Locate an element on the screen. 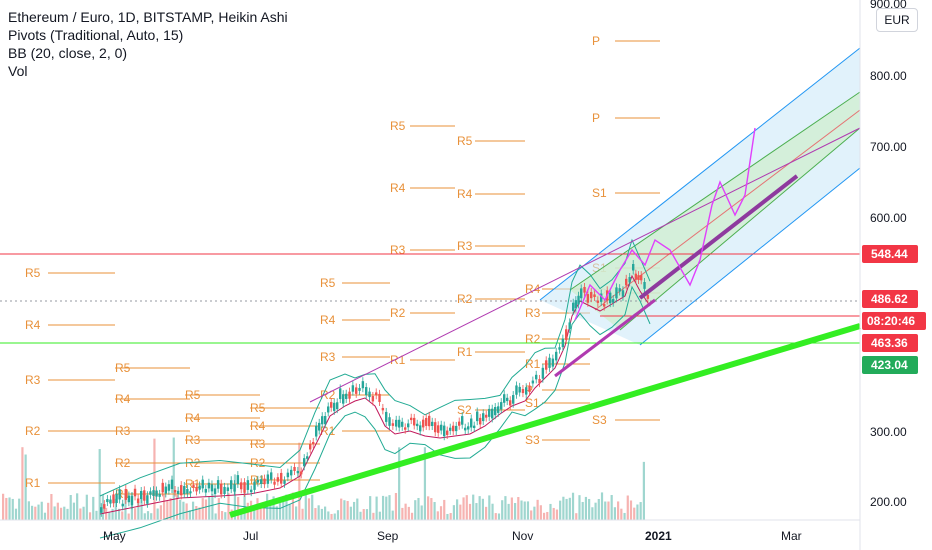 This screenshot has width=932, height=550. pivot-label: R2 is located at coordinates (33, 431).